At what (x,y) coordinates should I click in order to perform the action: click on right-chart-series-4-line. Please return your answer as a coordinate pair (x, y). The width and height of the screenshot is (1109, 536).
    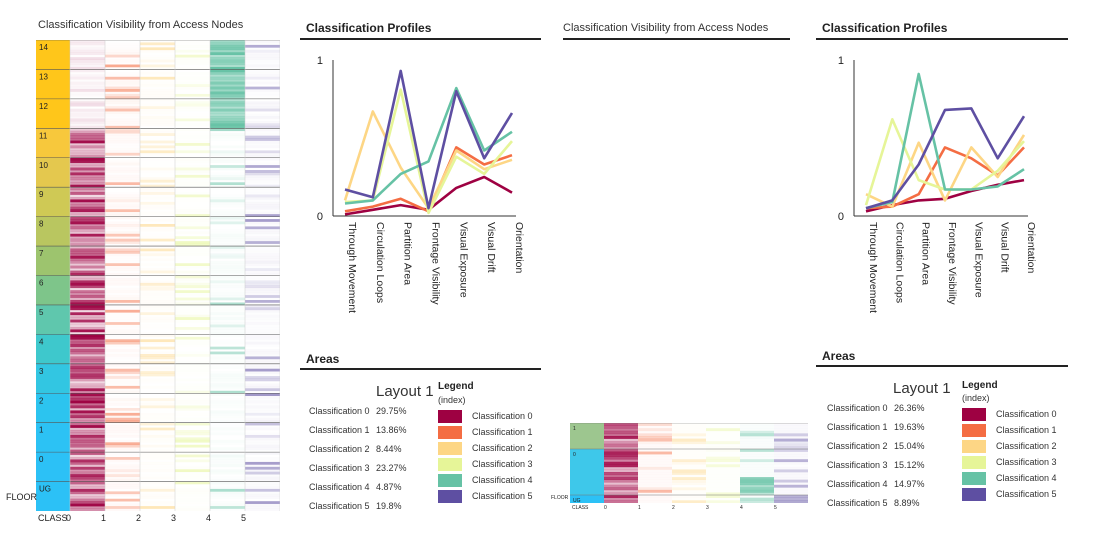
    Looking at the image, I should click on (945, 141).